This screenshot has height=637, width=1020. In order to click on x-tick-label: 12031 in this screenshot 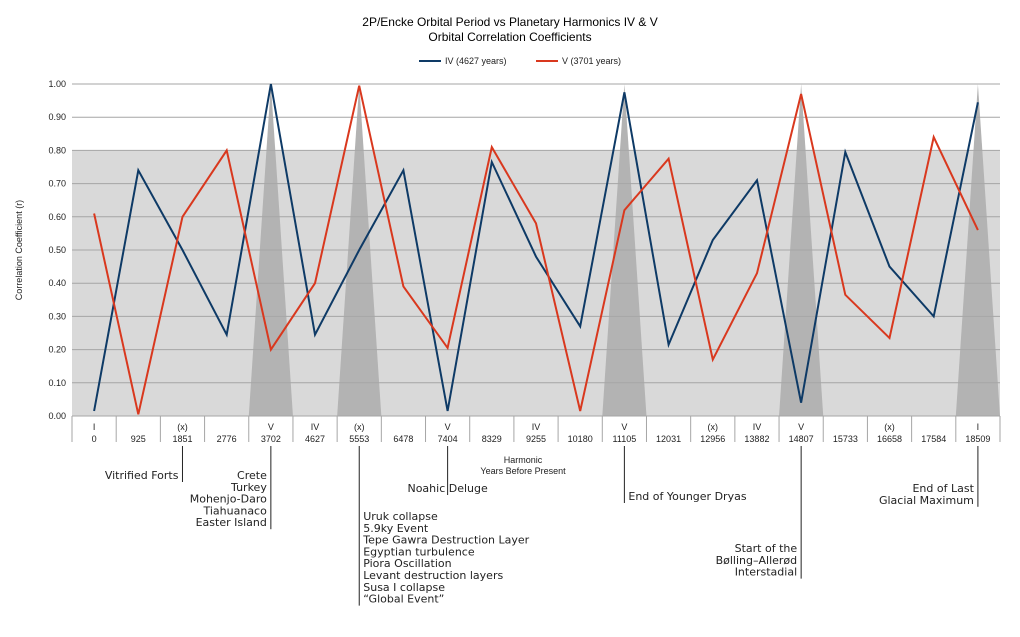, I will do `click(668, 439)`.